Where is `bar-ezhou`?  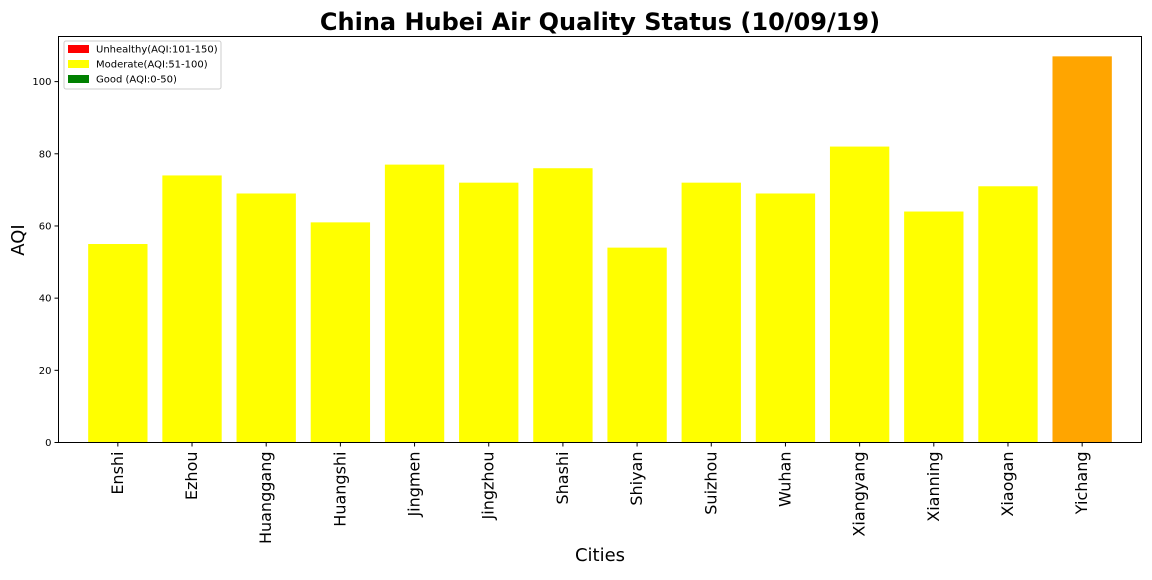
bar-ezhou is located at coordinates (192, 309).